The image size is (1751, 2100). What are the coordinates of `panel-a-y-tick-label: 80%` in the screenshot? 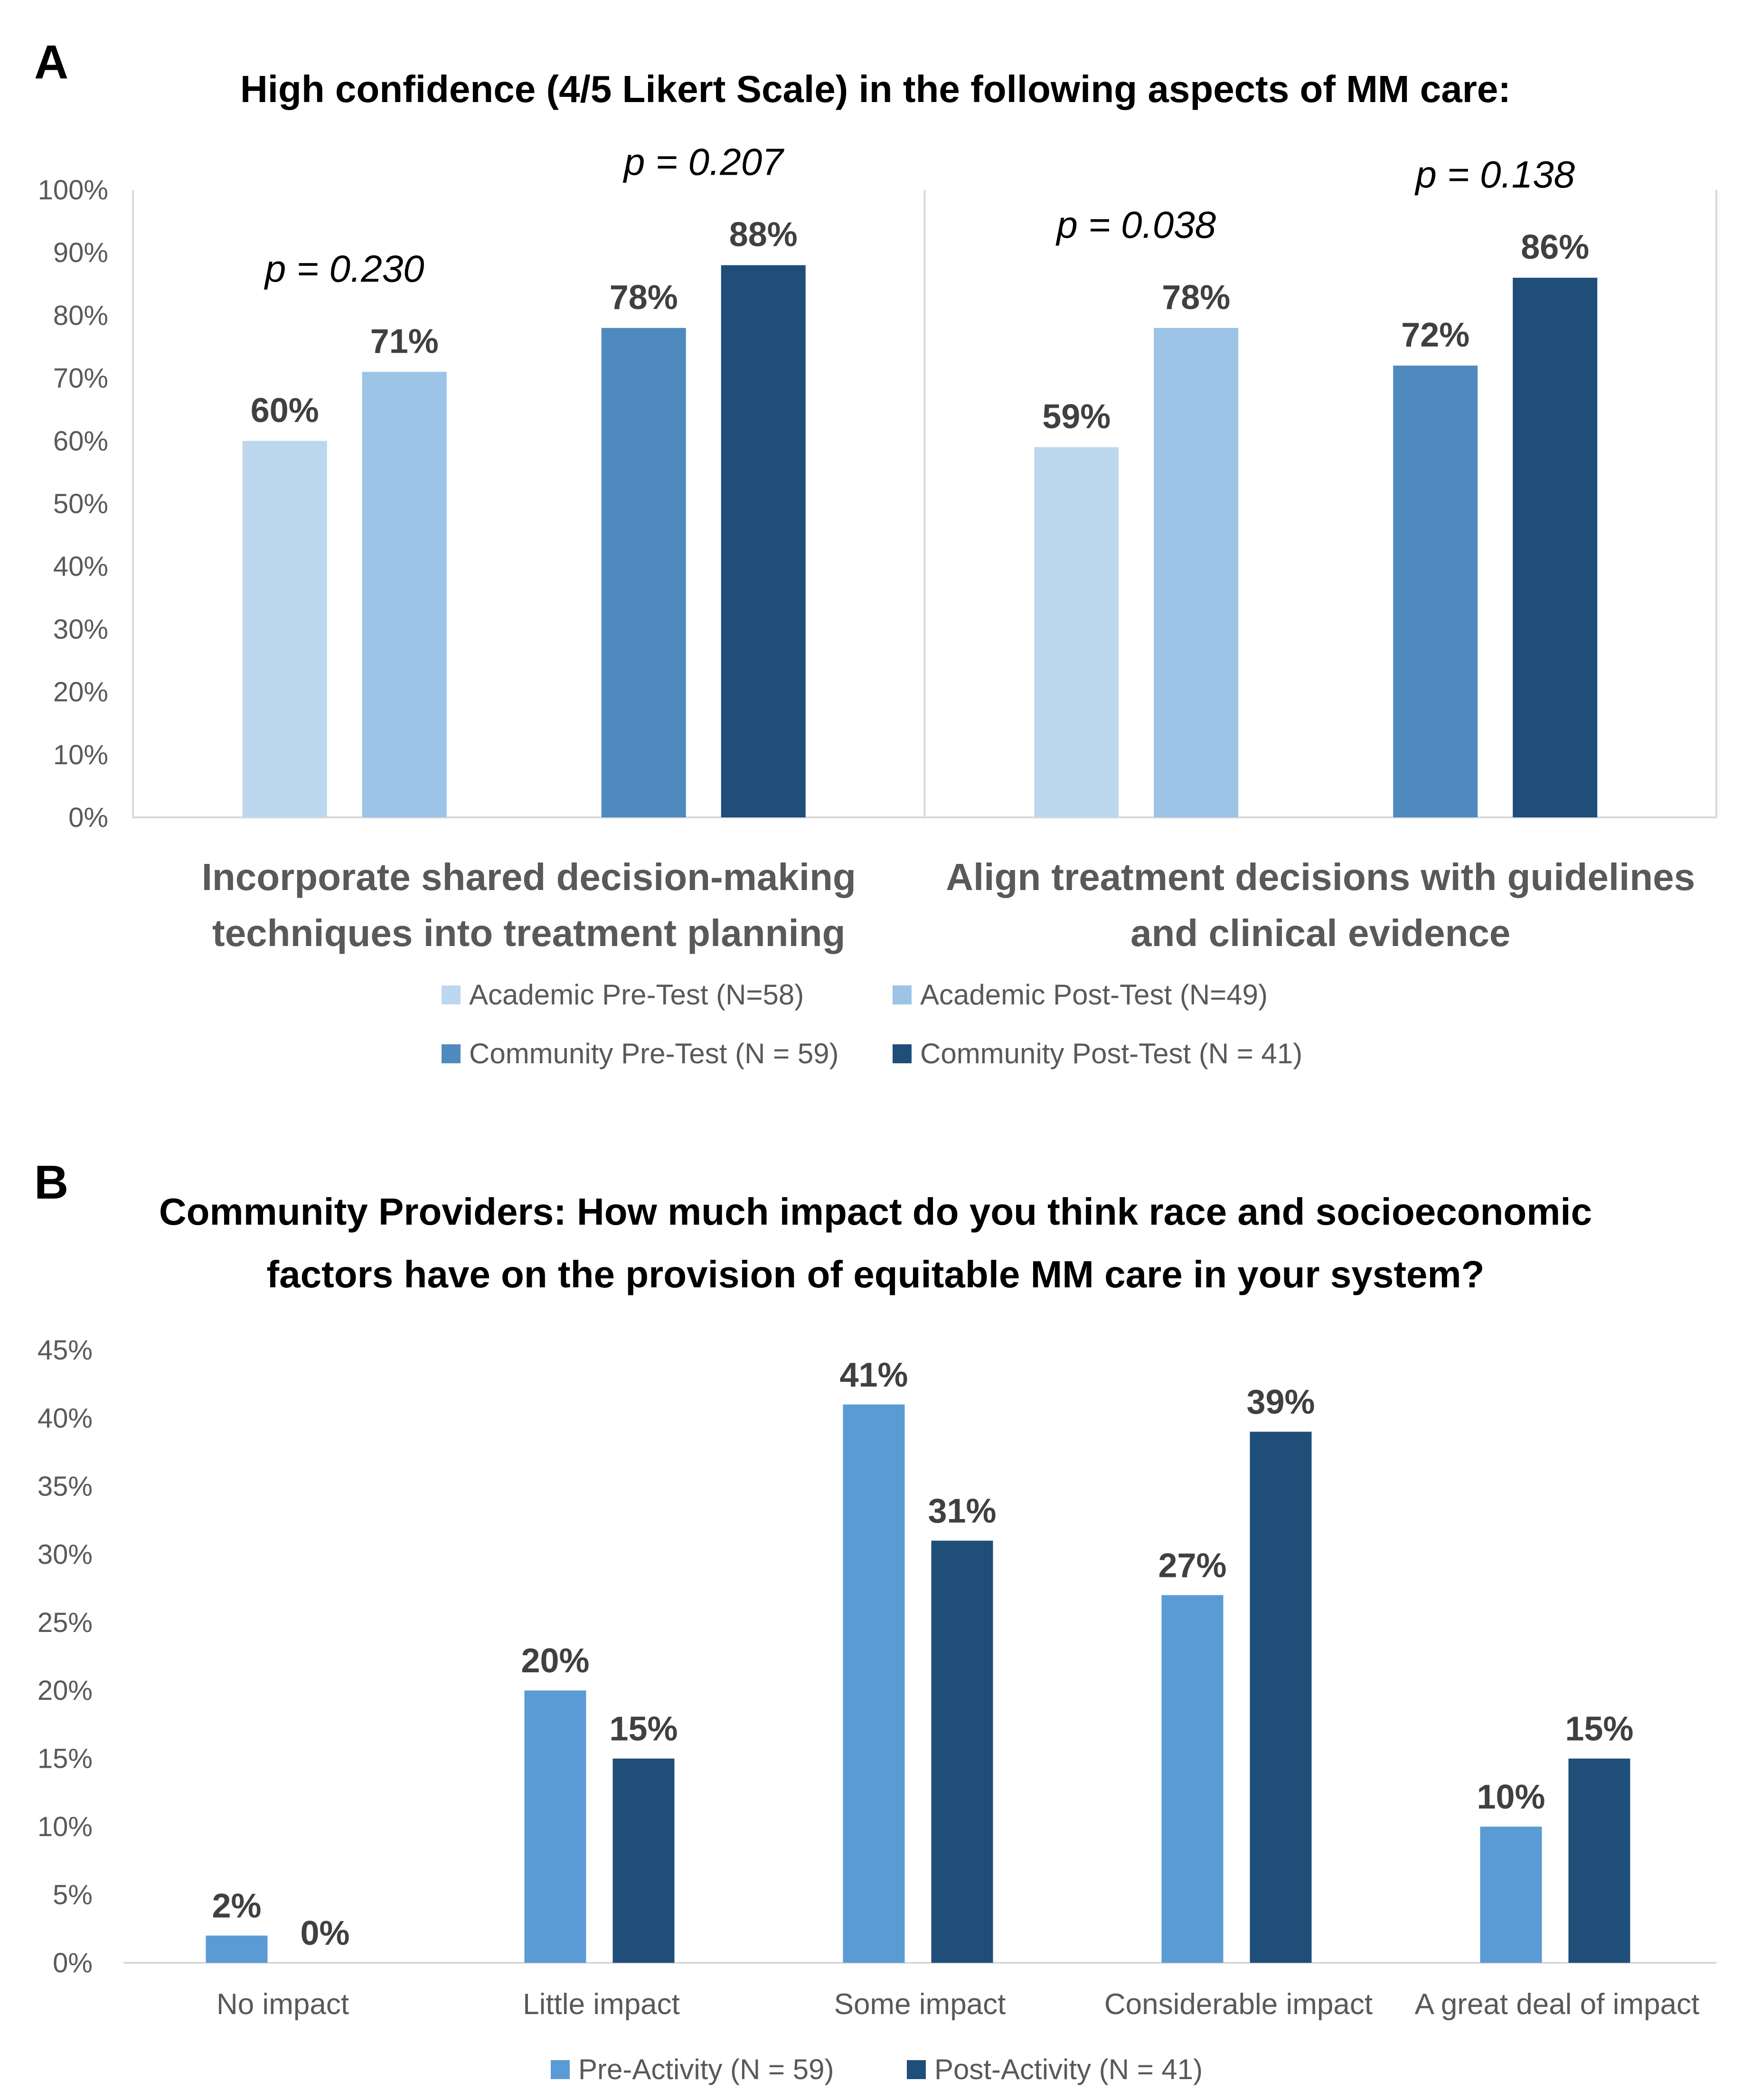 It's located at (81, 315).